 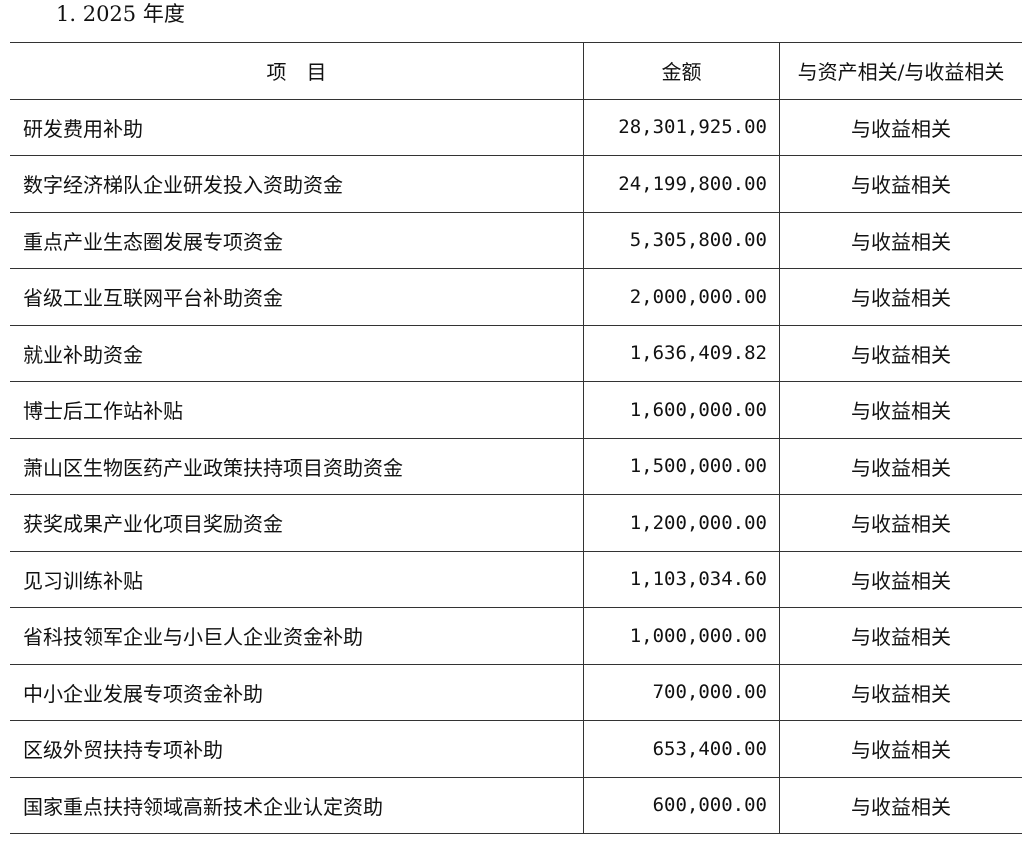 I want to click on table-row: 省科技领军企业与小巨人企业资金补助 1,000,000.00 与收益相关, so click(x=516, y=636).